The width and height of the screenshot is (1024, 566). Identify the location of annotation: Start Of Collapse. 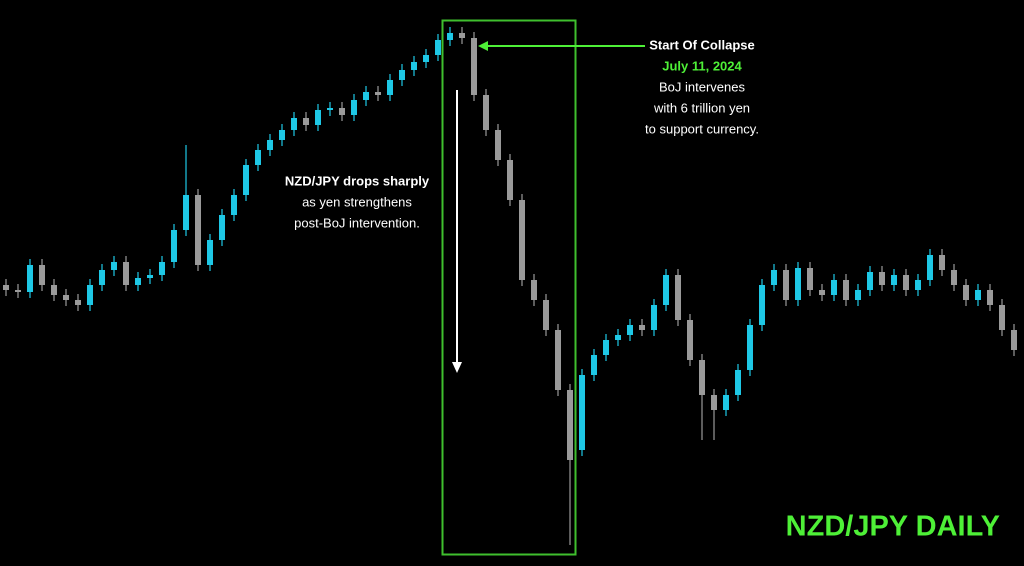
(701, 44).